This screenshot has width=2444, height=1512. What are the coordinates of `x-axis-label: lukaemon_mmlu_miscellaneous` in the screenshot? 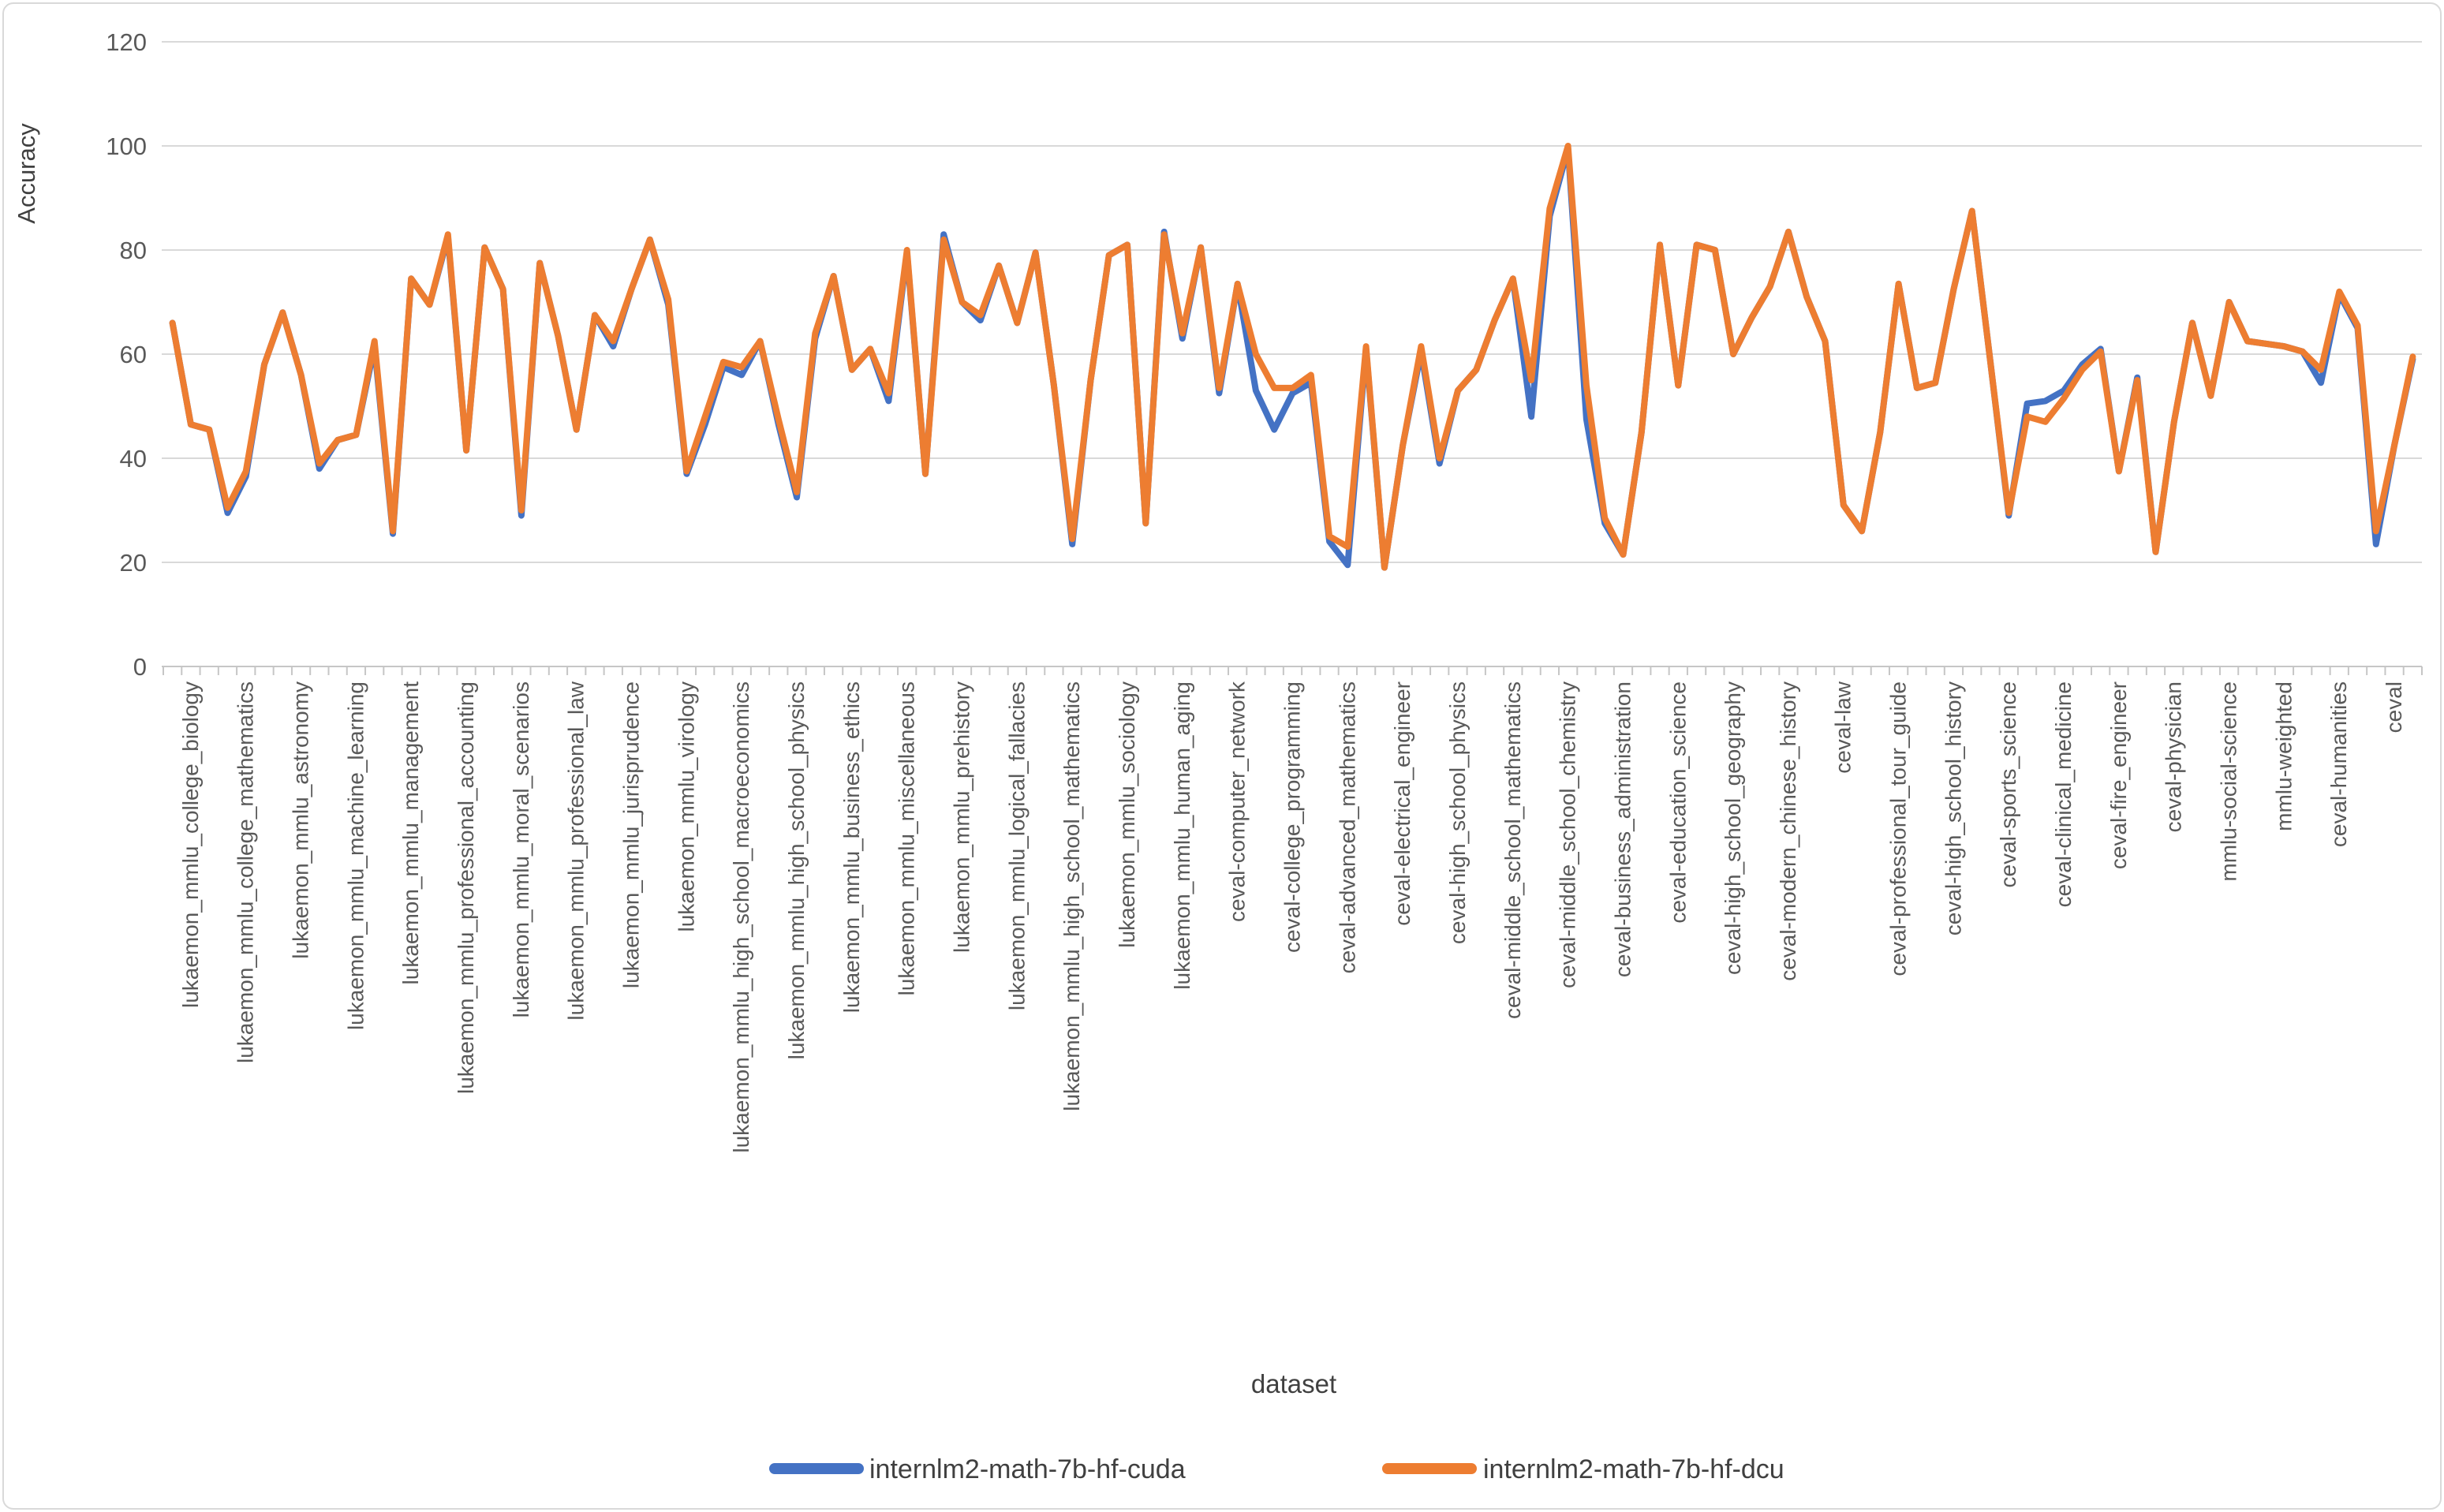 It's located at (907, 838).